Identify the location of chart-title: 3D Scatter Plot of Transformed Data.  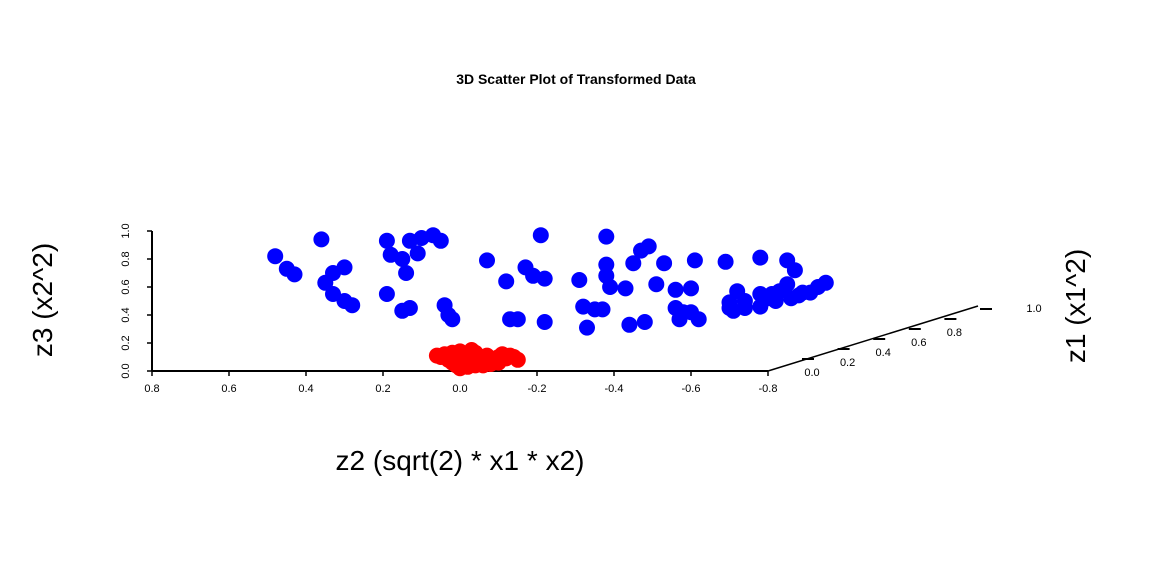
(576, 79).